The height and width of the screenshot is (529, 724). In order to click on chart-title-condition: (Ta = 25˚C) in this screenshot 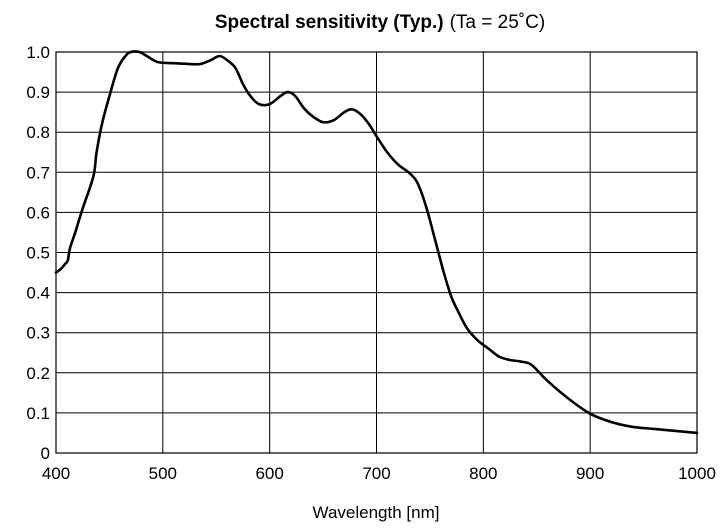, I will do `click(498, 22)`.